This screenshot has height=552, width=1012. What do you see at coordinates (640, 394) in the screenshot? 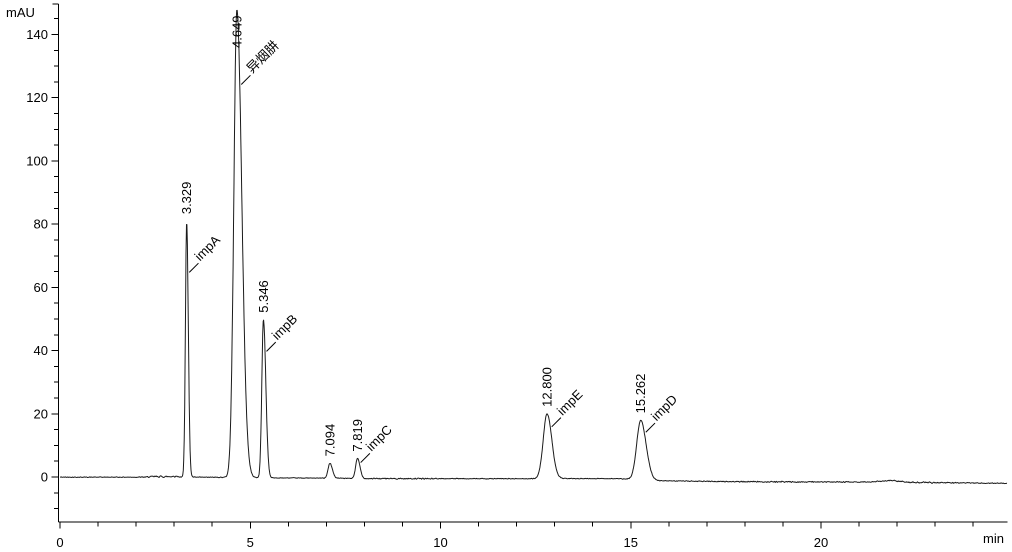
I see `peak-rt-label: 15.262` at bounding box center [640, 394].